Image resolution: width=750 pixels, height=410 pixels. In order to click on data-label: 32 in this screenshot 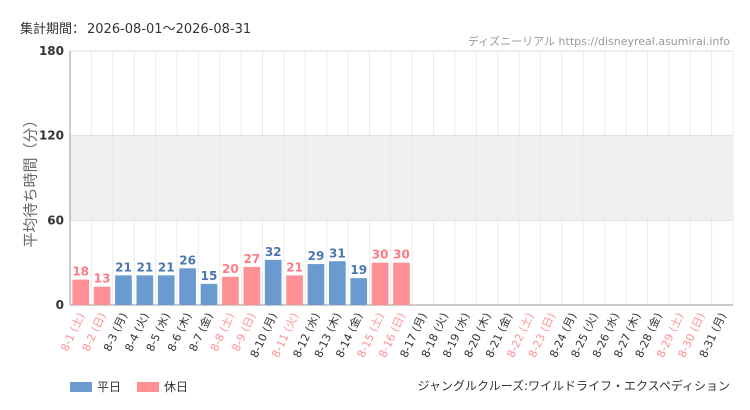, I will do `click(273, 252)`.